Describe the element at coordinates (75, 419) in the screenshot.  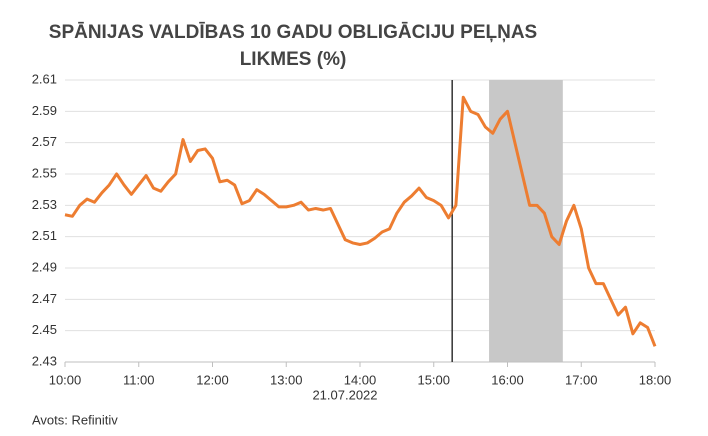
I see `source: Avots: Refinitiv` at that location.